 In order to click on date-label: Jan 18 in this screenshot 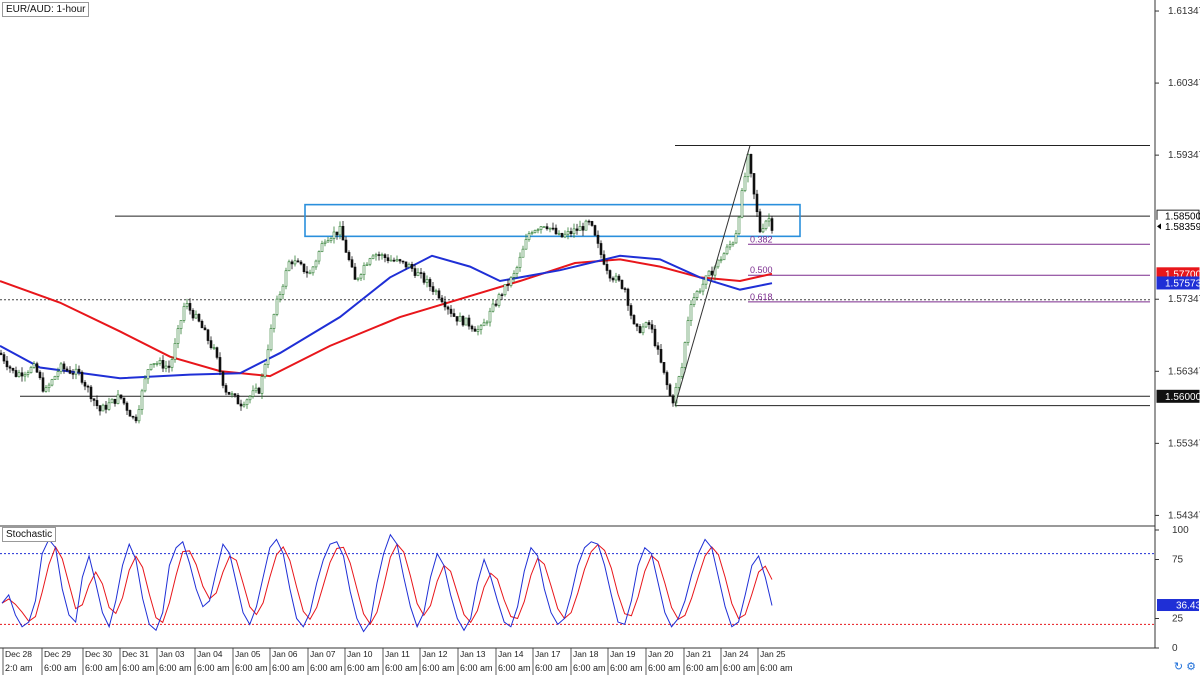, I will do `click(586, 654)`.